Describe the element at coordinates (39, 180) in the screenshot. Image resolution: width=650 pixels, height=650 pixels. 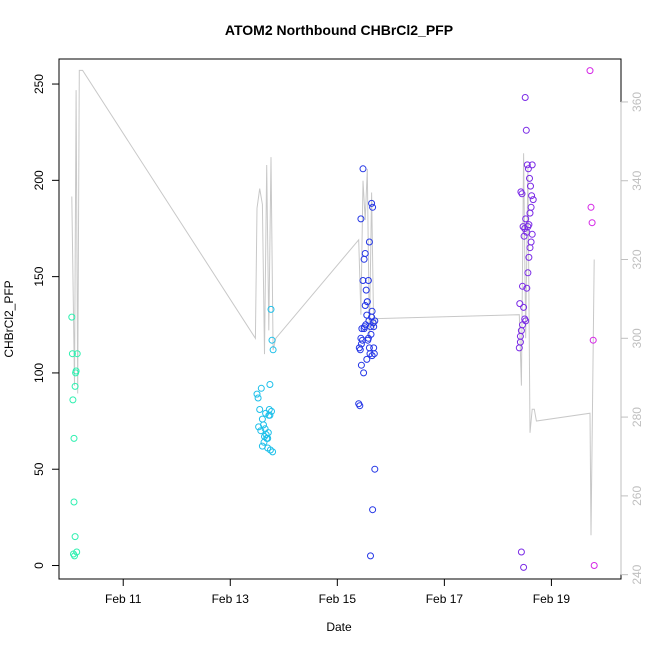
I see `y-tick-label: 200` at that location.